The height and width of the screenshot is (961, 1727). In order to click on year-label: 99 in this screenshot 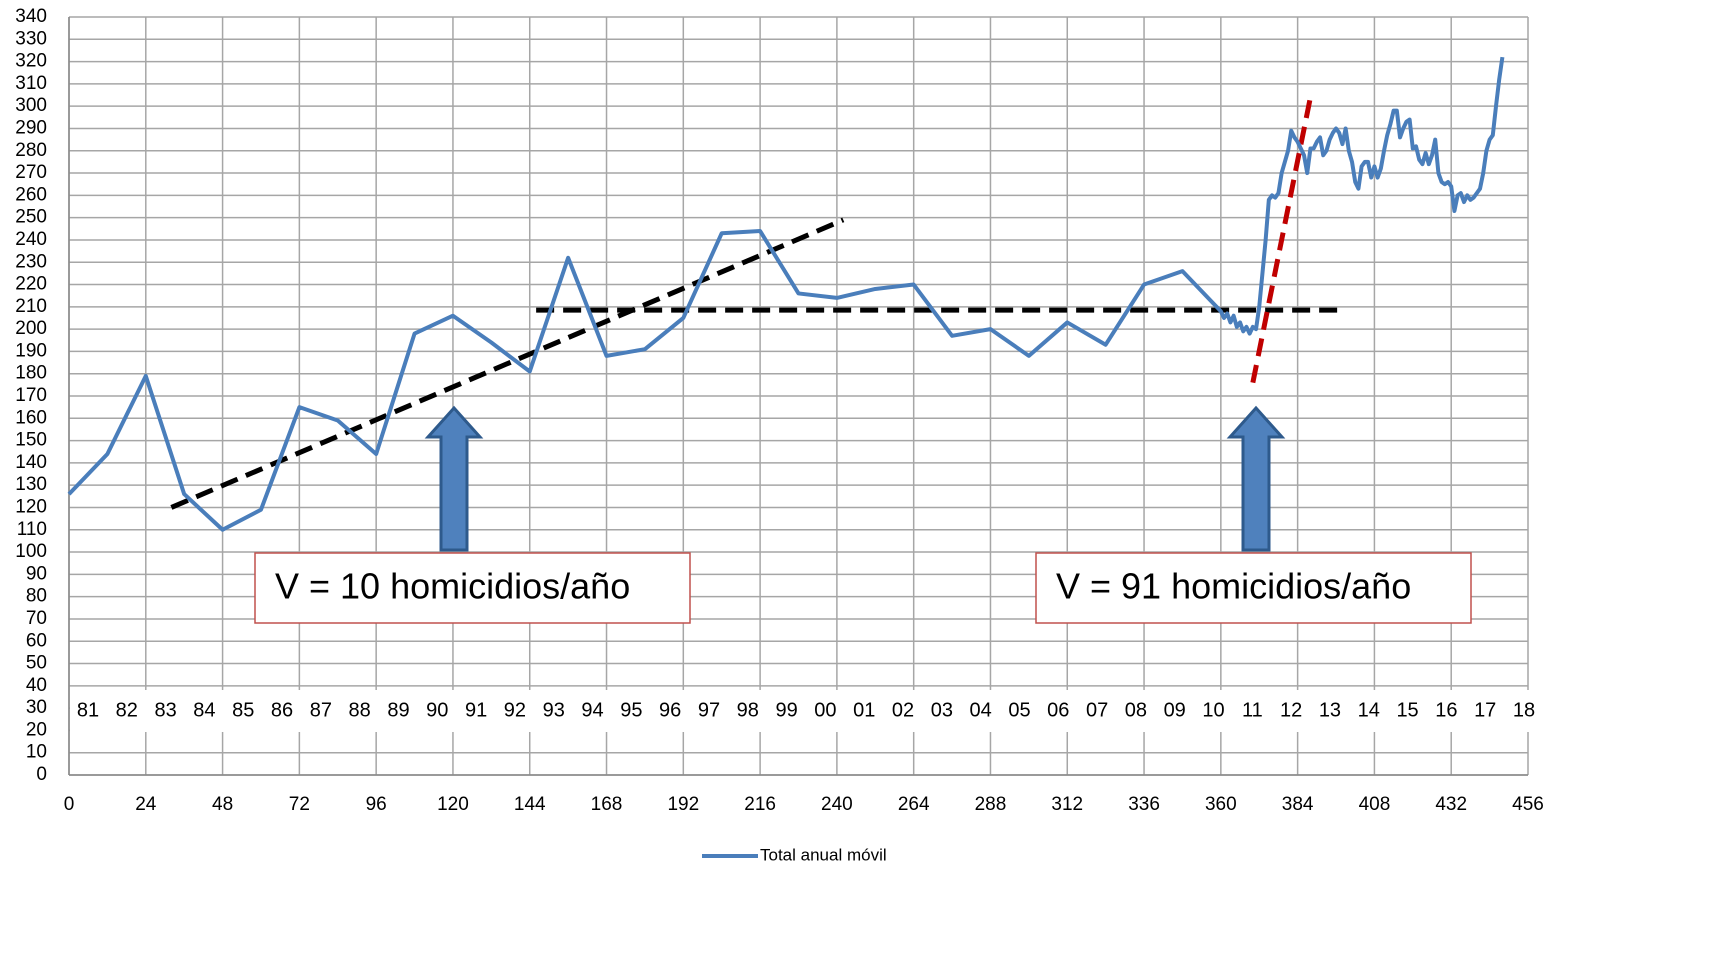, I will do `click(786, 710)`.